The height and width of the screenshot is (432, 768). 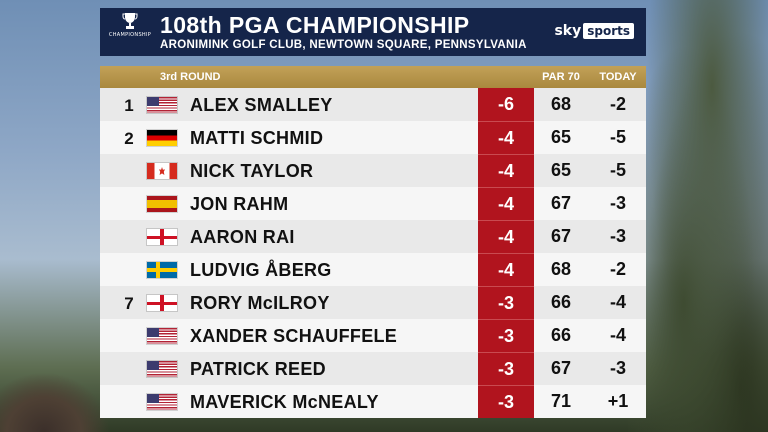 I want to click on leaderboard-row: LUDVIG ÅBERG -4 68 -2, so click(x=373, y=269).